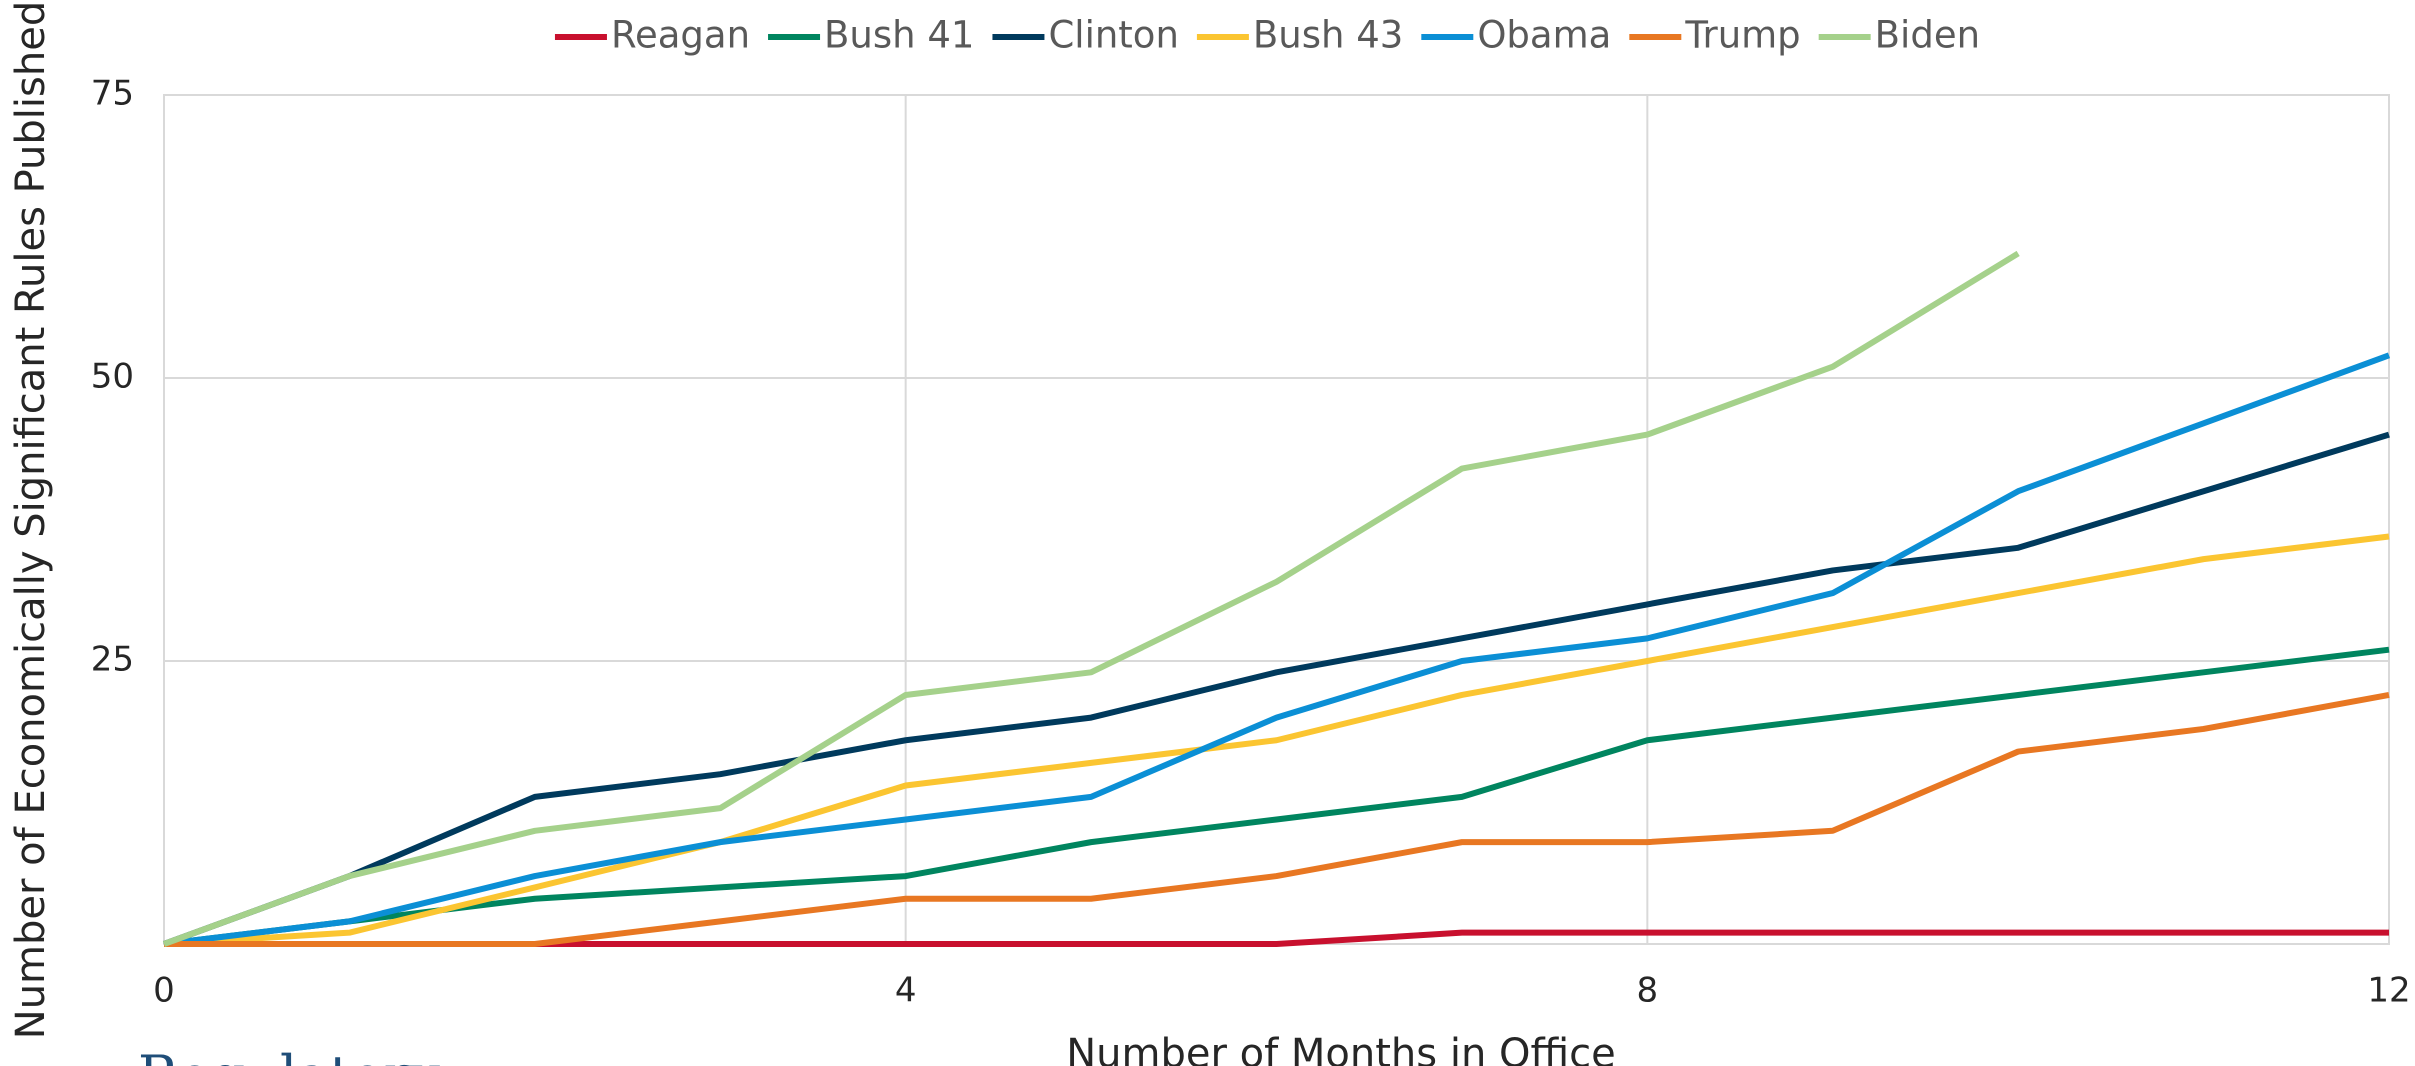 Image resolution: width=2415 pixels, height=1066 pixels. I want to click on x-tick-label: 0, so click(164, 991).